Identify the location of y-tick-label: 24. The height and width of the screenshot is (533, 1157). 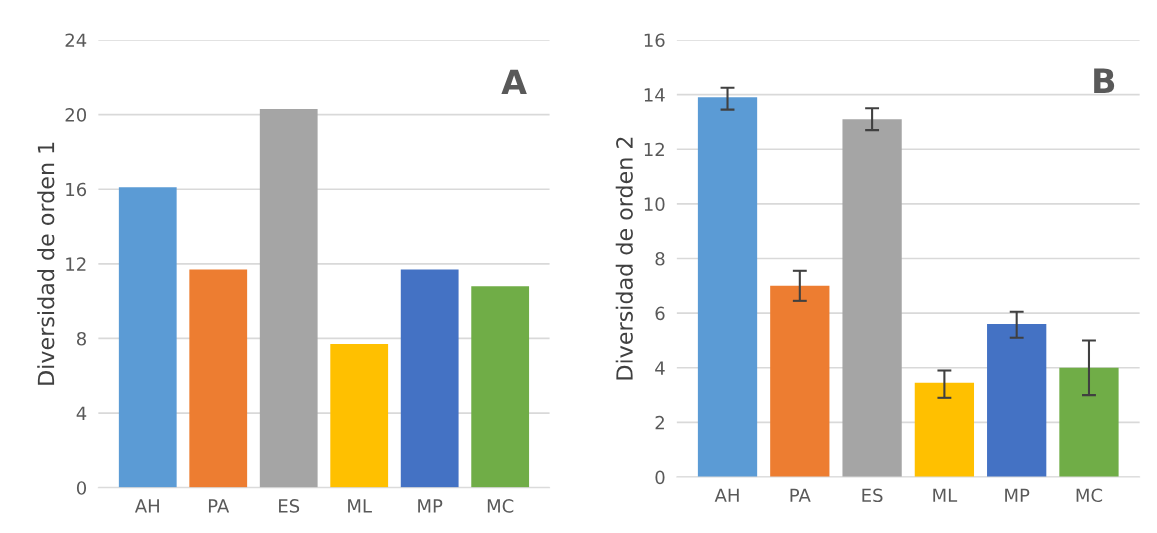
(76, 40).